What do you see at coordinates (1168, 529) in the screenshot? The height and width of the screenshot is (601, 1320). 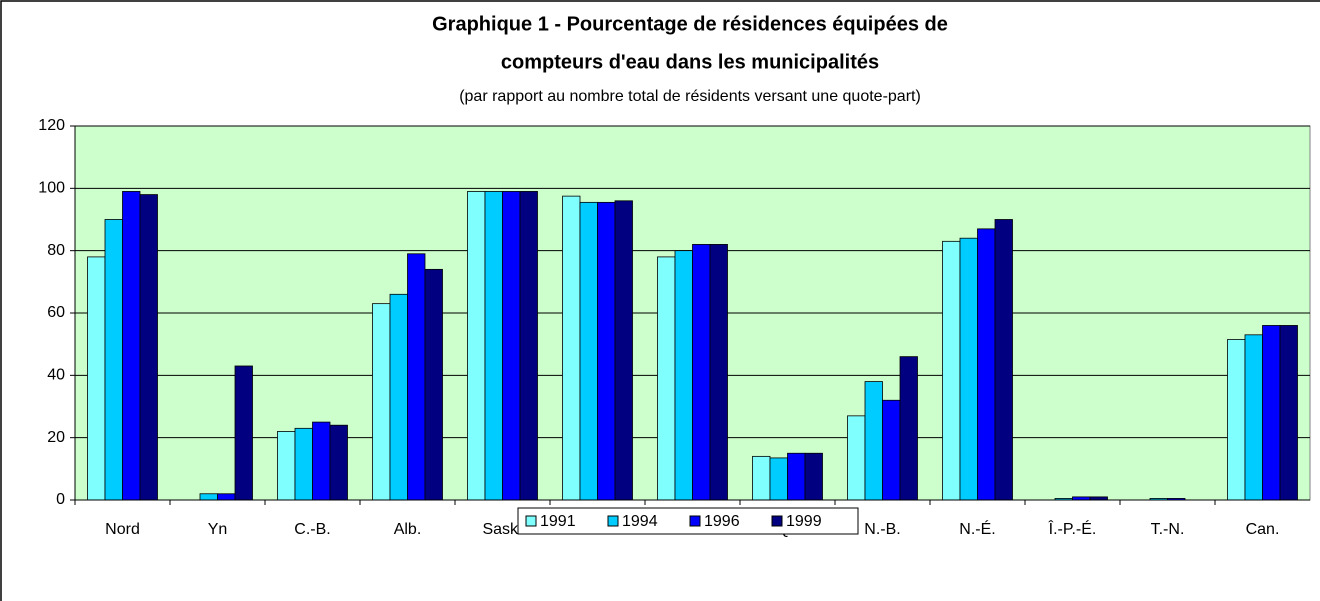 I see `x-tick-label: T.-N.` at bounding box center [1168, 529].